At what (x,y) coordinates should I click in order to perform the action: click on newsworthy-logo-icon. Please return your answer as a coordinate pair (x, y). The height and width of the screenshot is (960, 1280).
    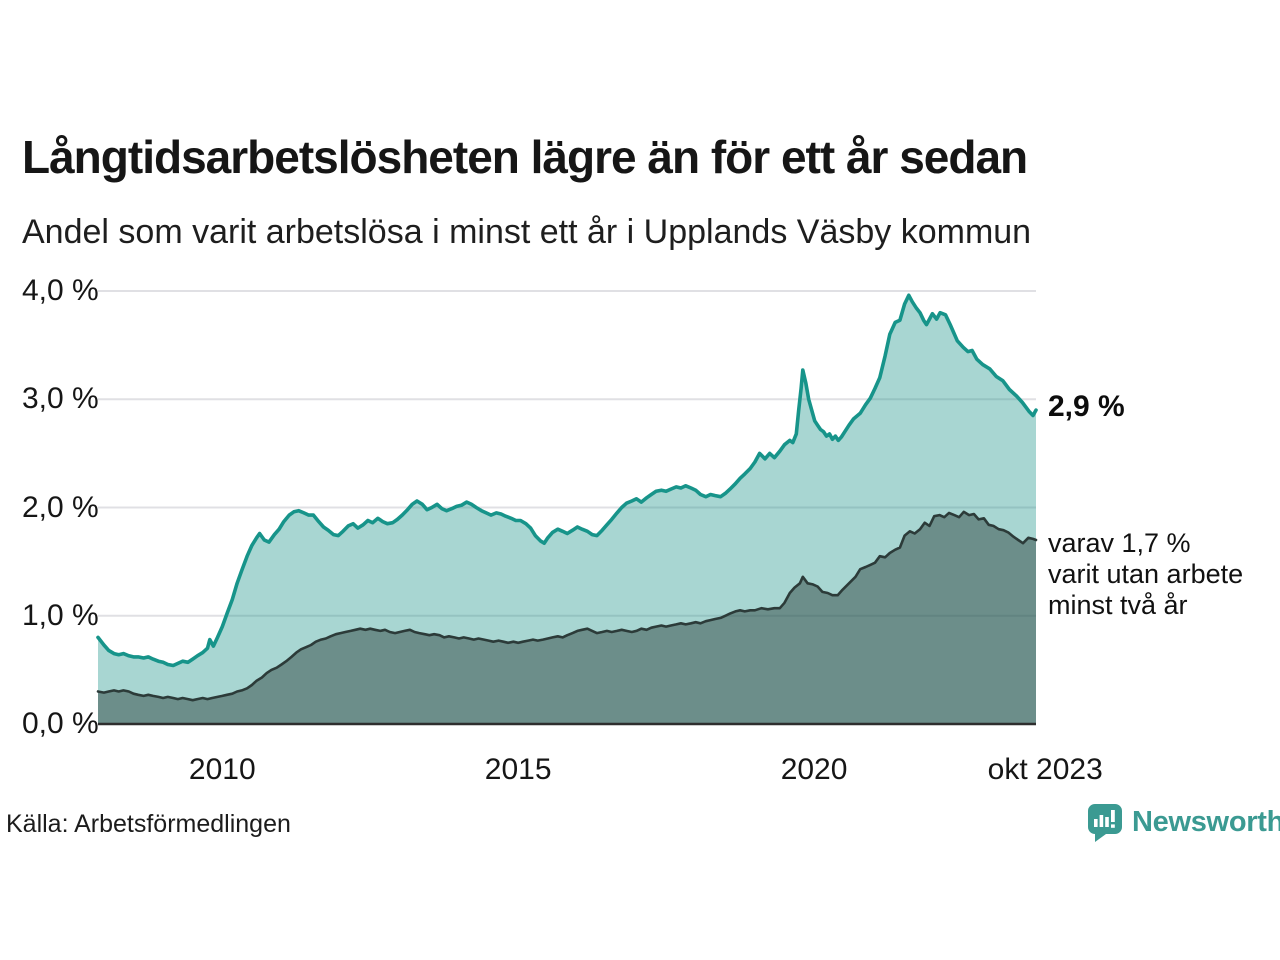
    Looking at the image, I should click on (1105, 823).